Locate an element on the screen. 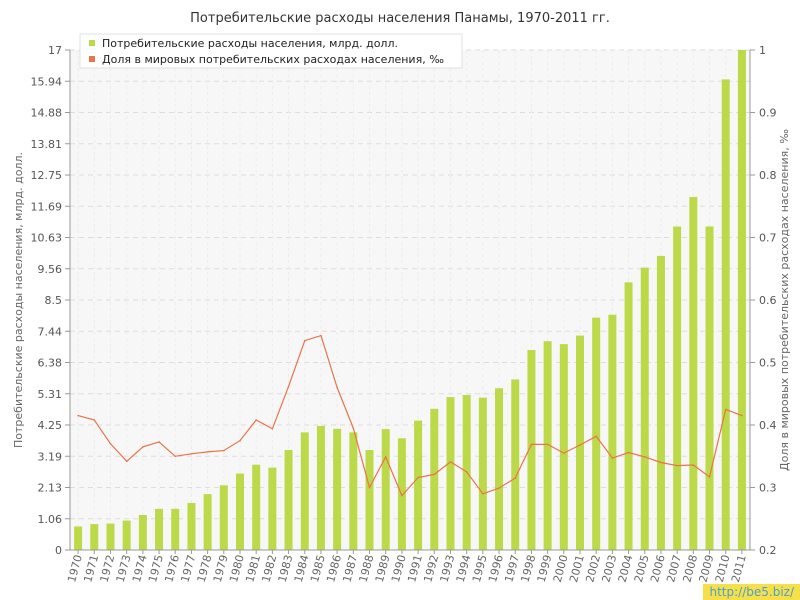  y2-tick-label: 0.4 is located at coordinates (768, 425).